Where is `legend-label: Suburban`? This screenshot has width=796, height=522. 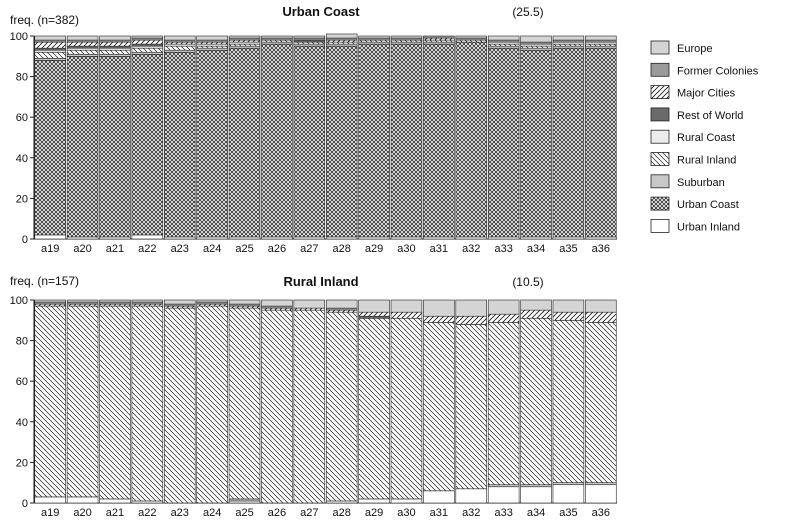 legend-label: Suburban is located at coordinates (701, 183).